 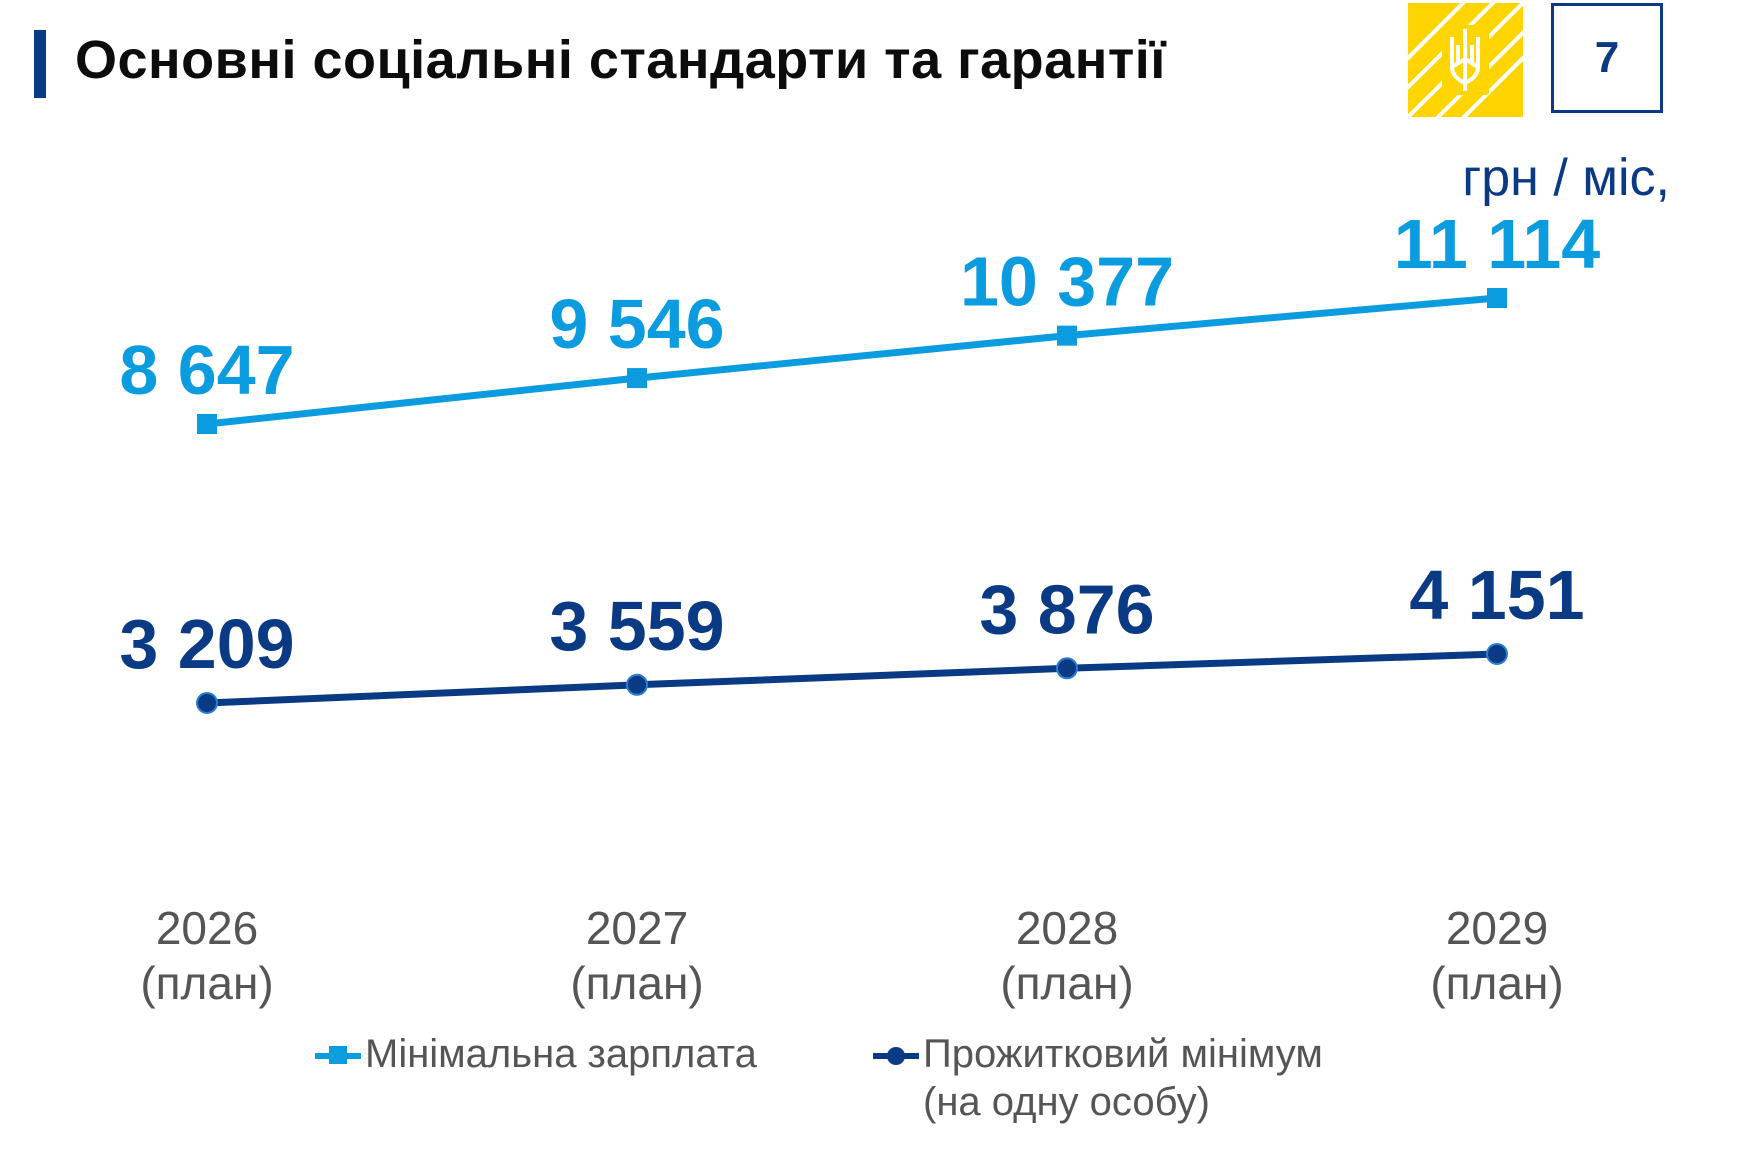 I want to click on legend-circle-marker-icon, so click(x=896, y=1056).